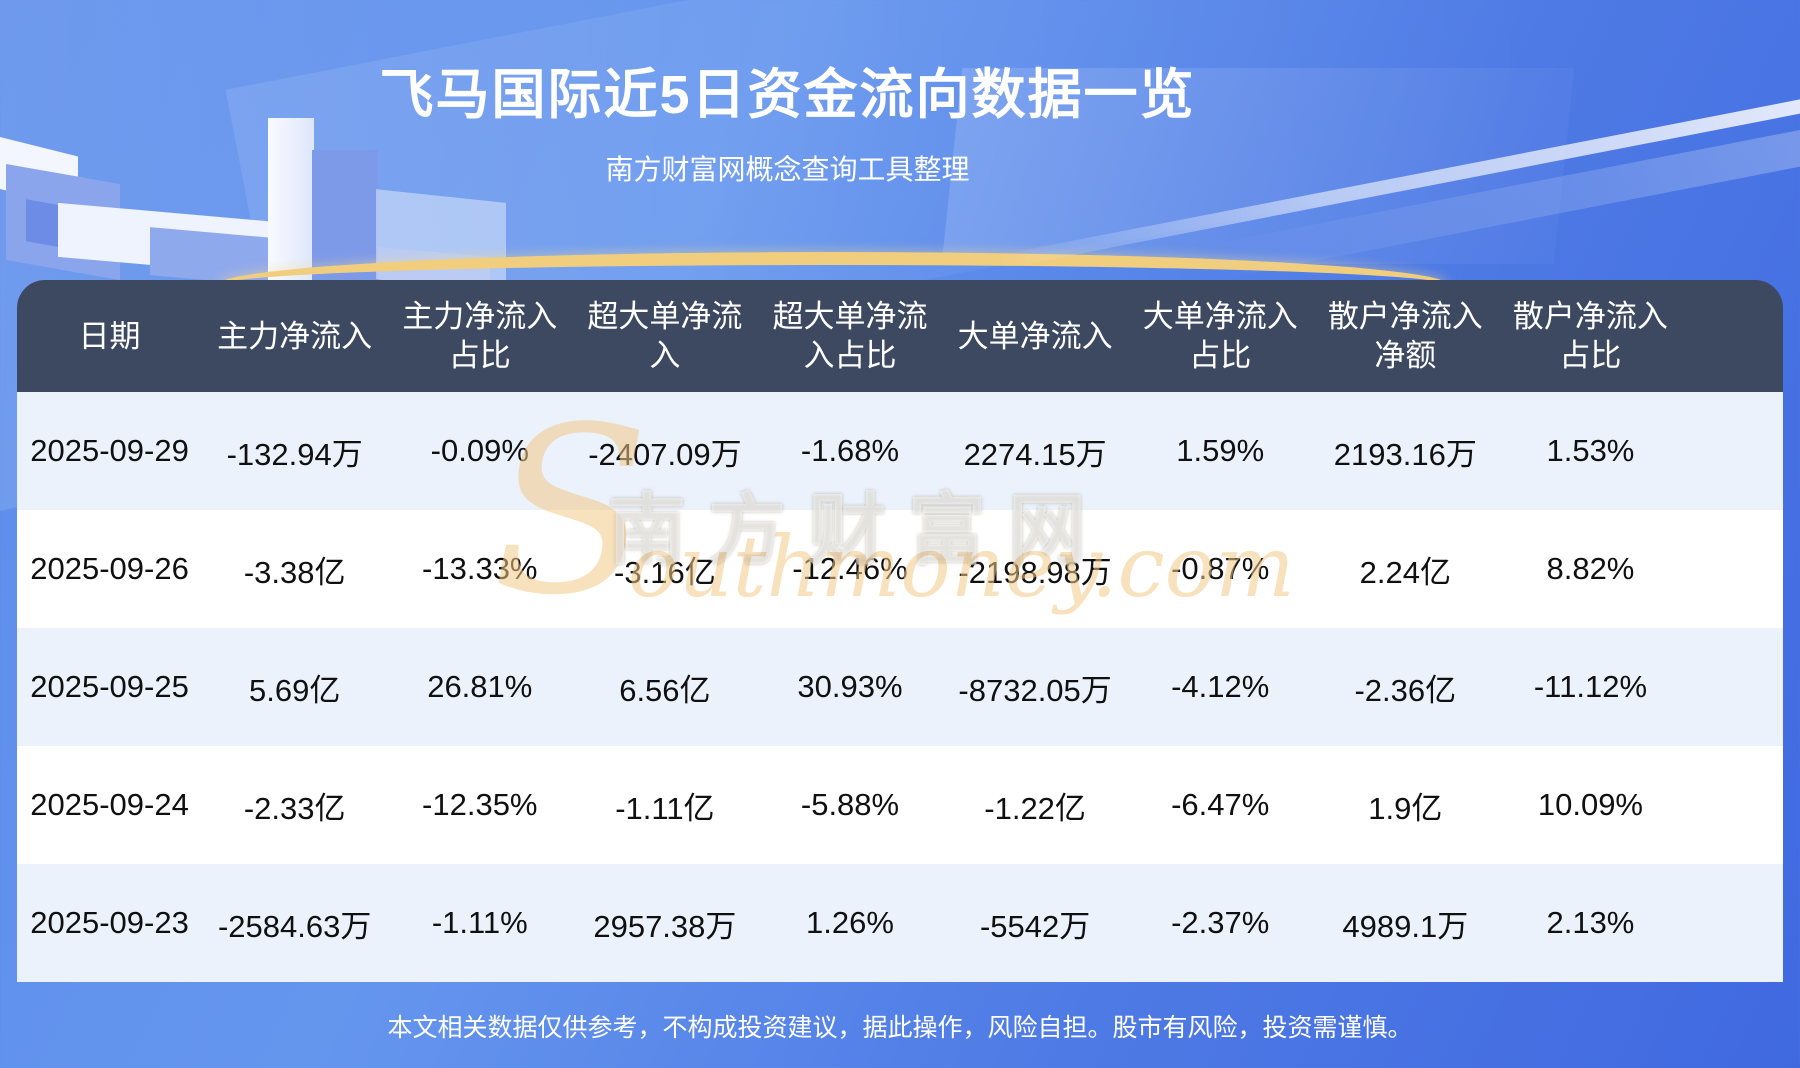  Describe the element at coordinates (665, 336) in the screenshot. I see `column-header: 超大单净流 入` at that location.